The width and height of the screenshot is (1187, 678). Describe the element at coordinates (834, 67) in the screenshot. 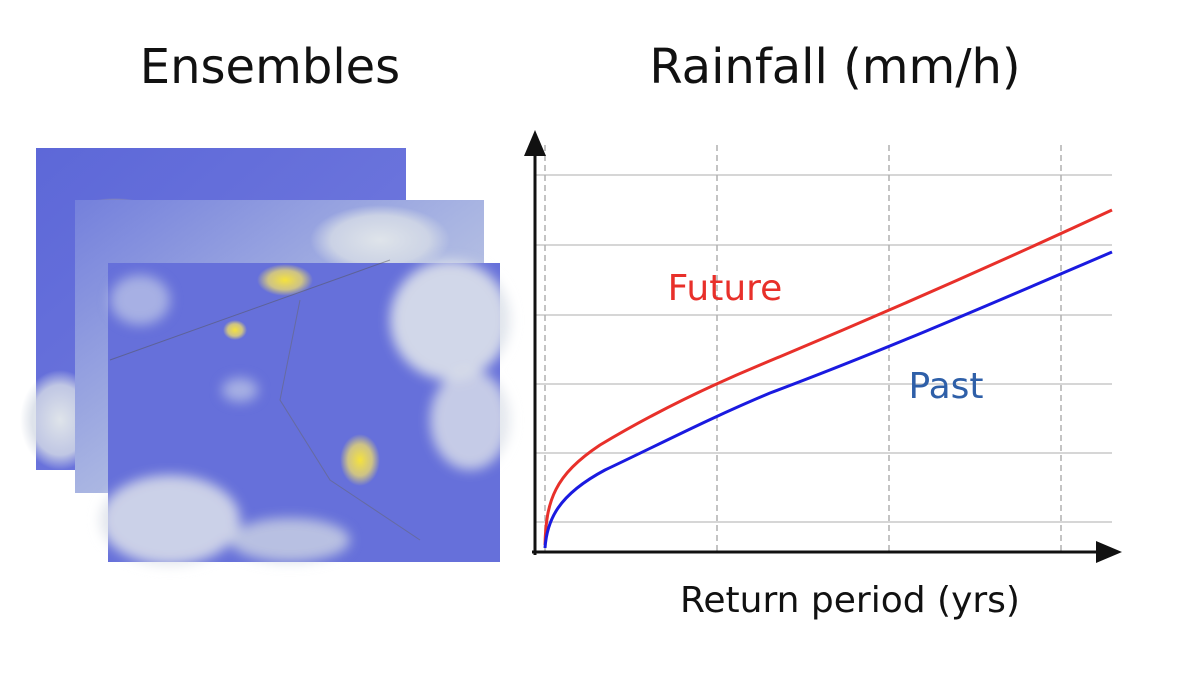

I see `chart-title: Rainfall (mm/h)` at that location.